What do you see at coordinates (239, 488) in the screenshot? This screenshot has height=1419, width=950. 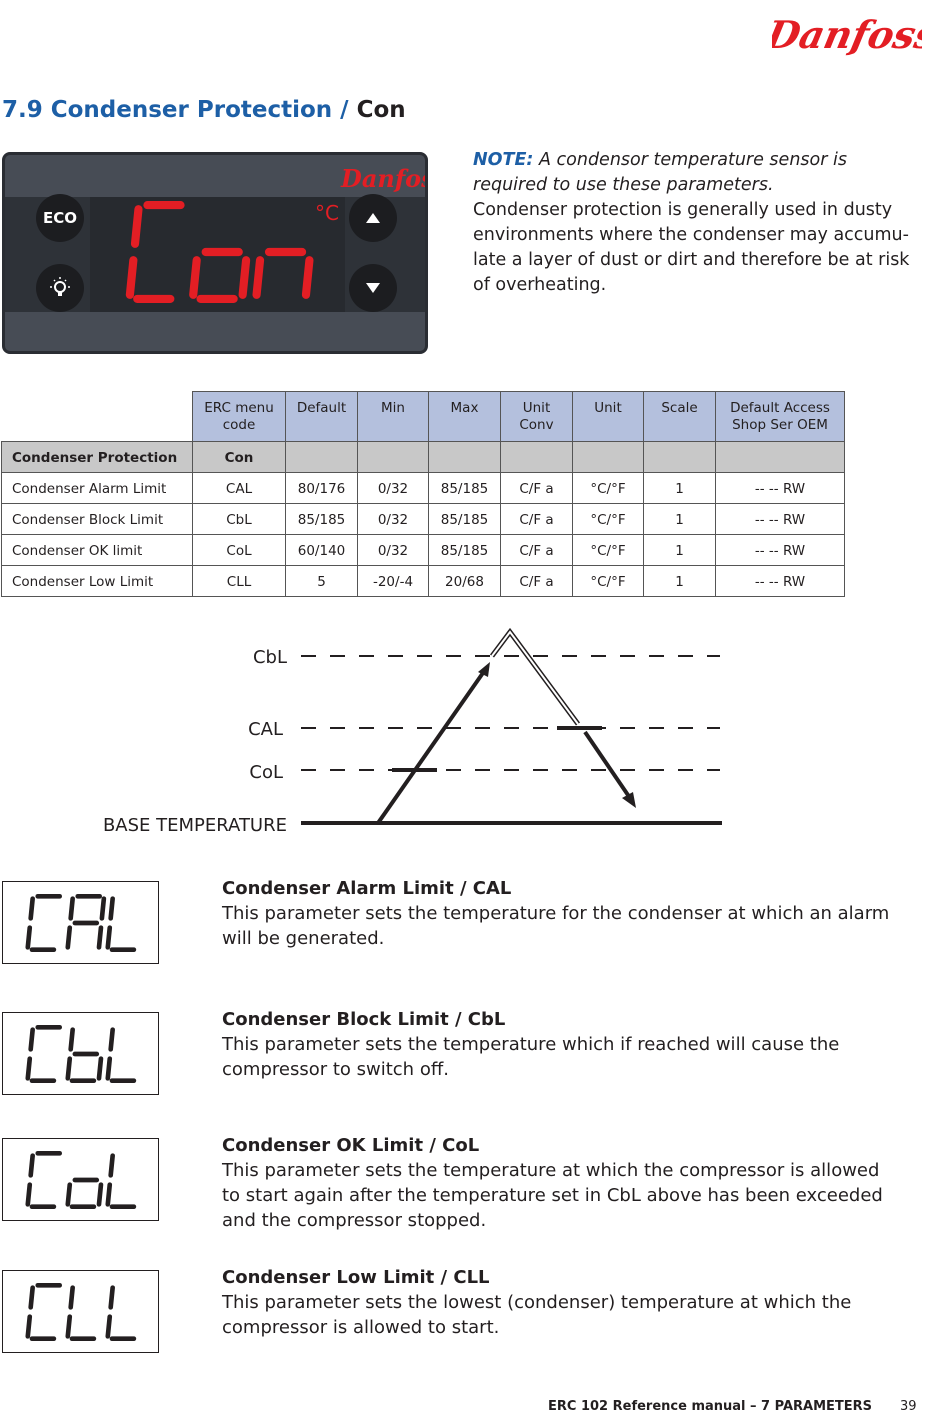 I see `table-cell: CAL` at bounding box center [239, 488].